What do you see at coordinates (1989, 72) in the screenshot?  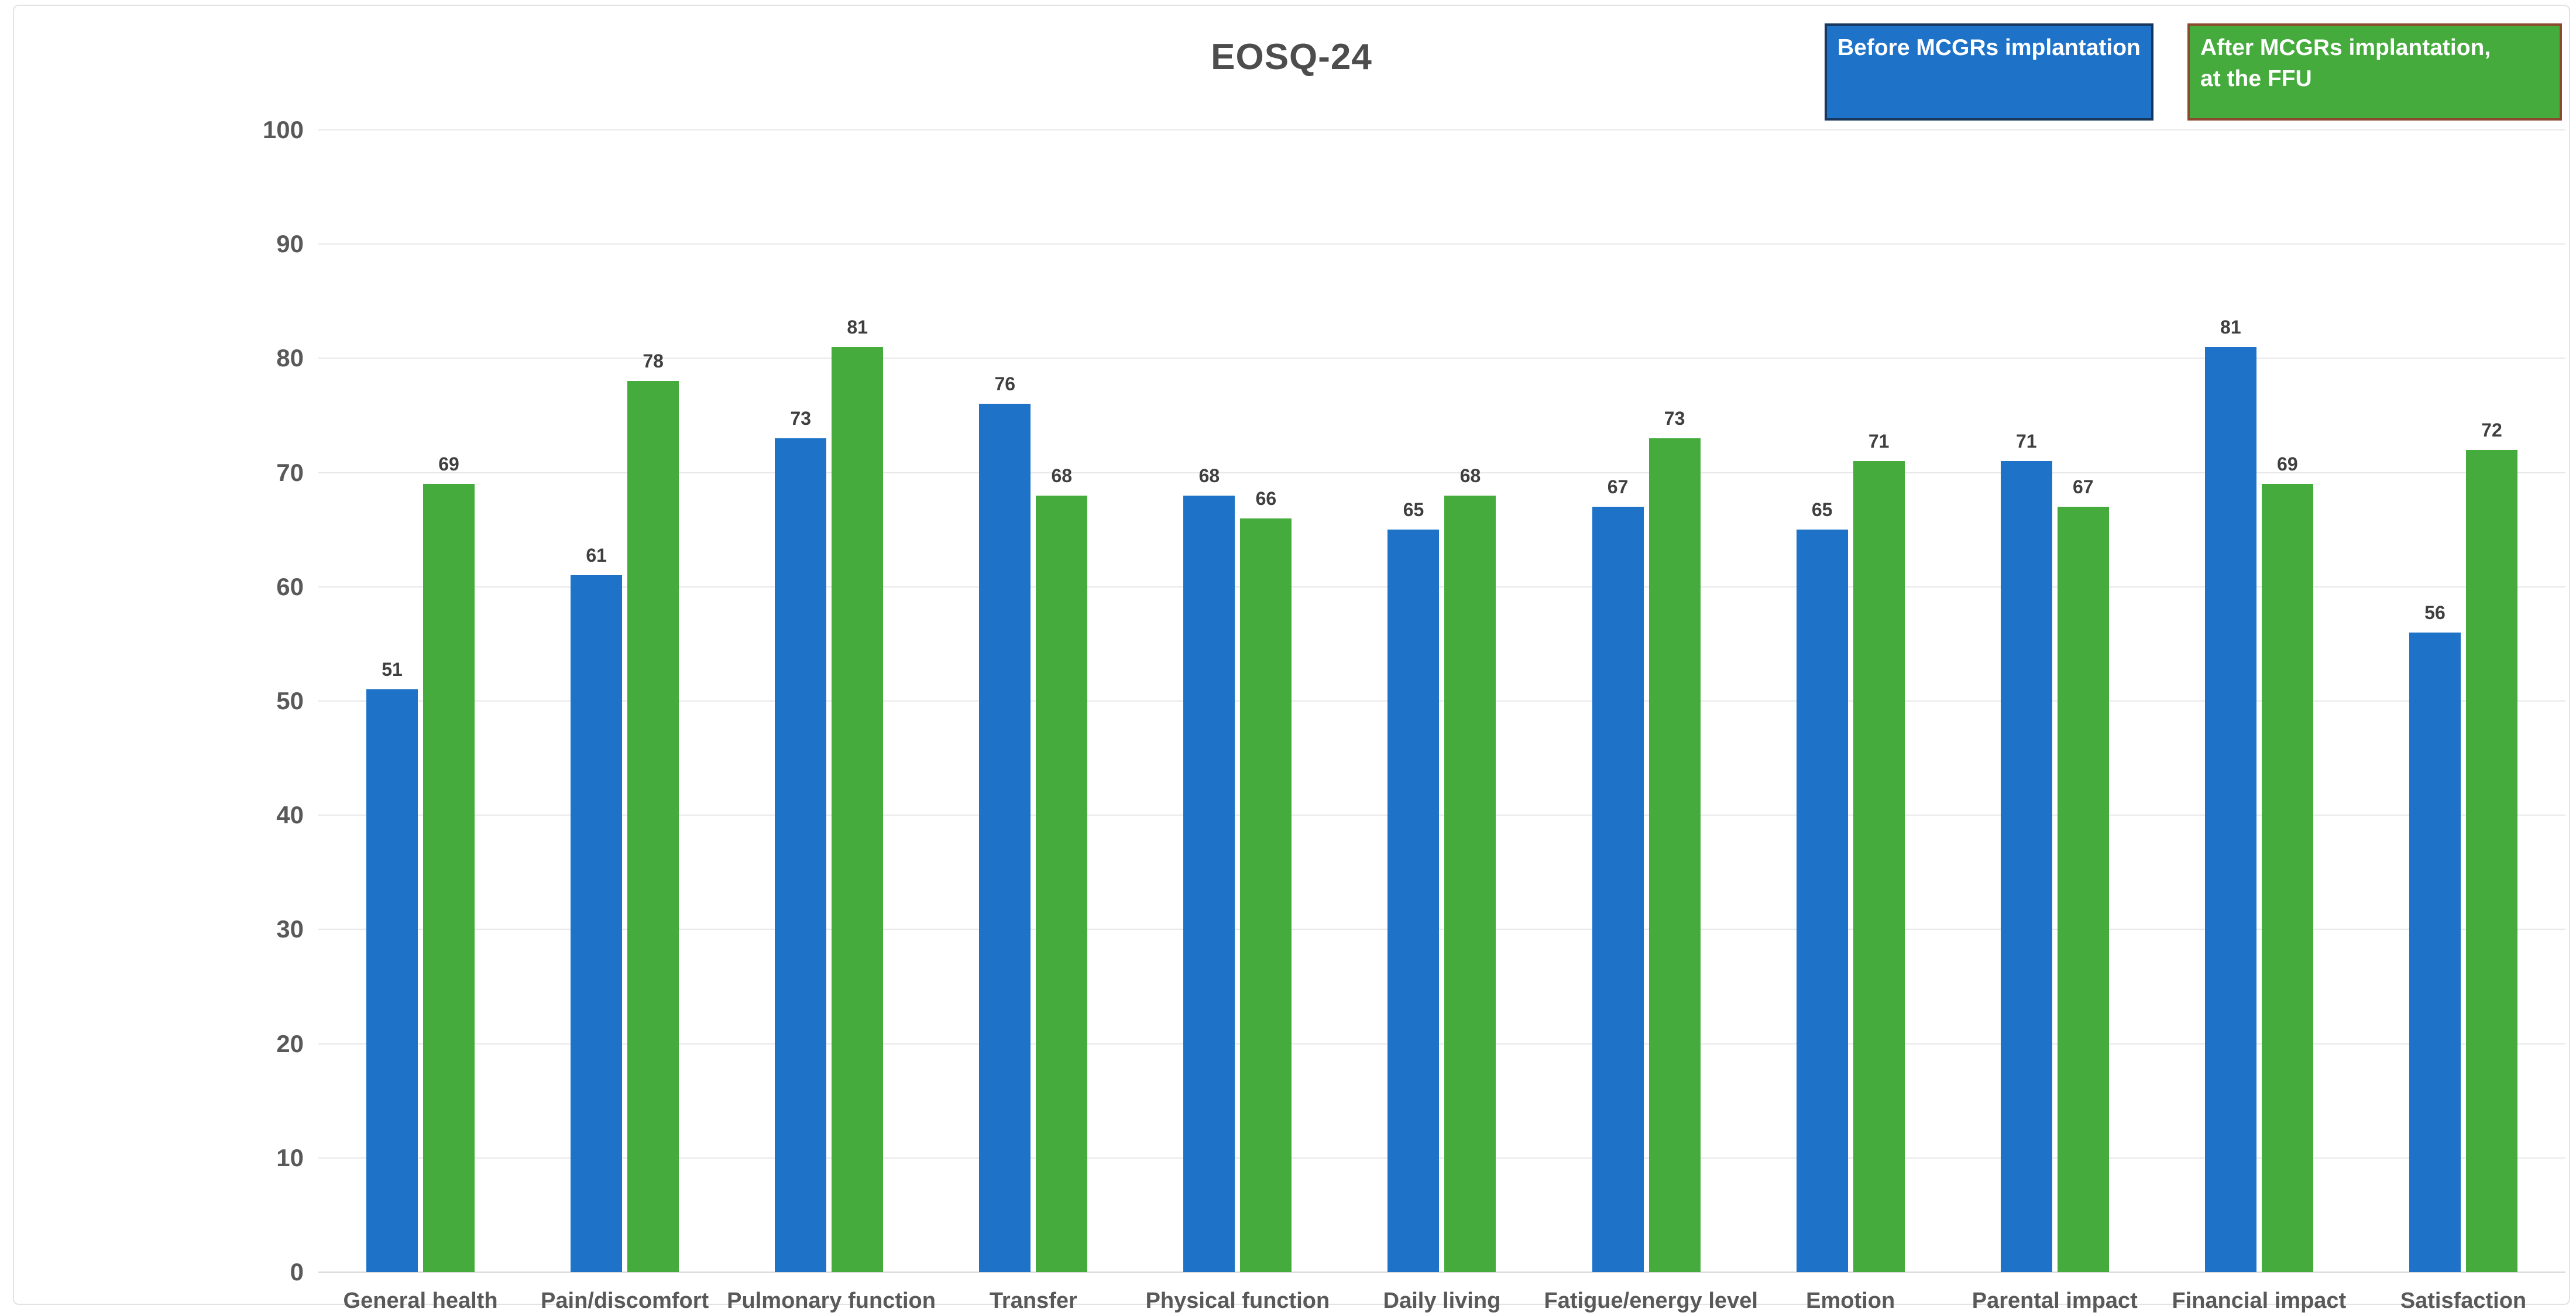 I see `legend-item-before-mcgr: Before MCGRs implantation` at bounding box center [1989, 72].